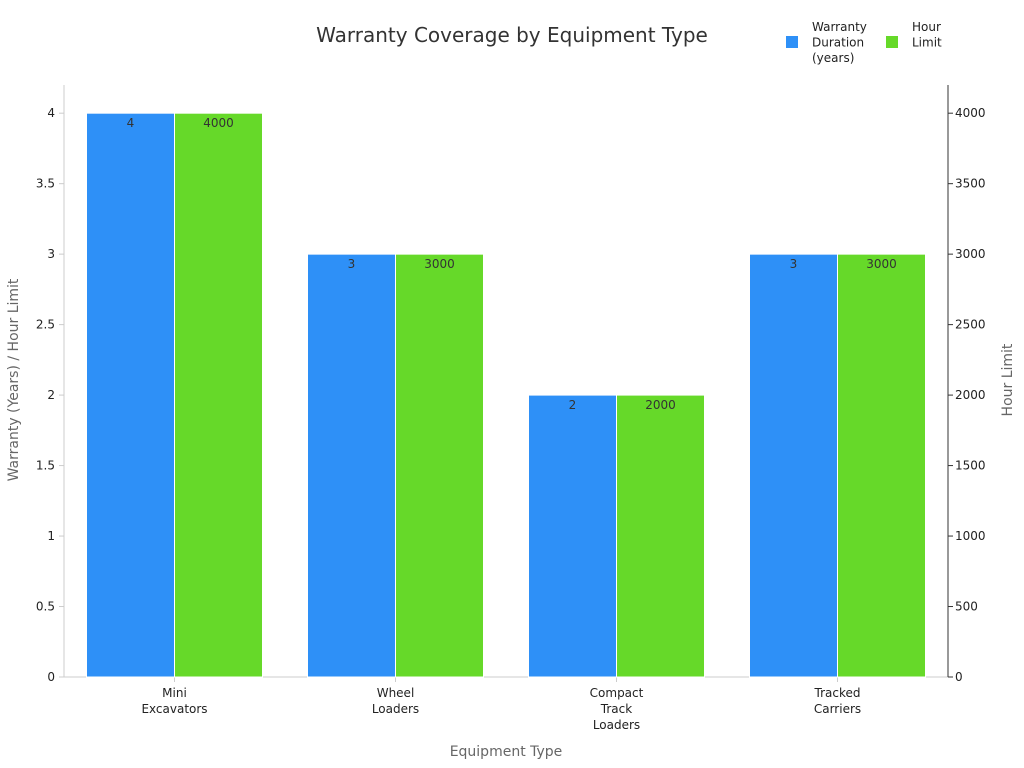  I want to click on x-tick-label: Wheel Loaders, so click(395, 701).